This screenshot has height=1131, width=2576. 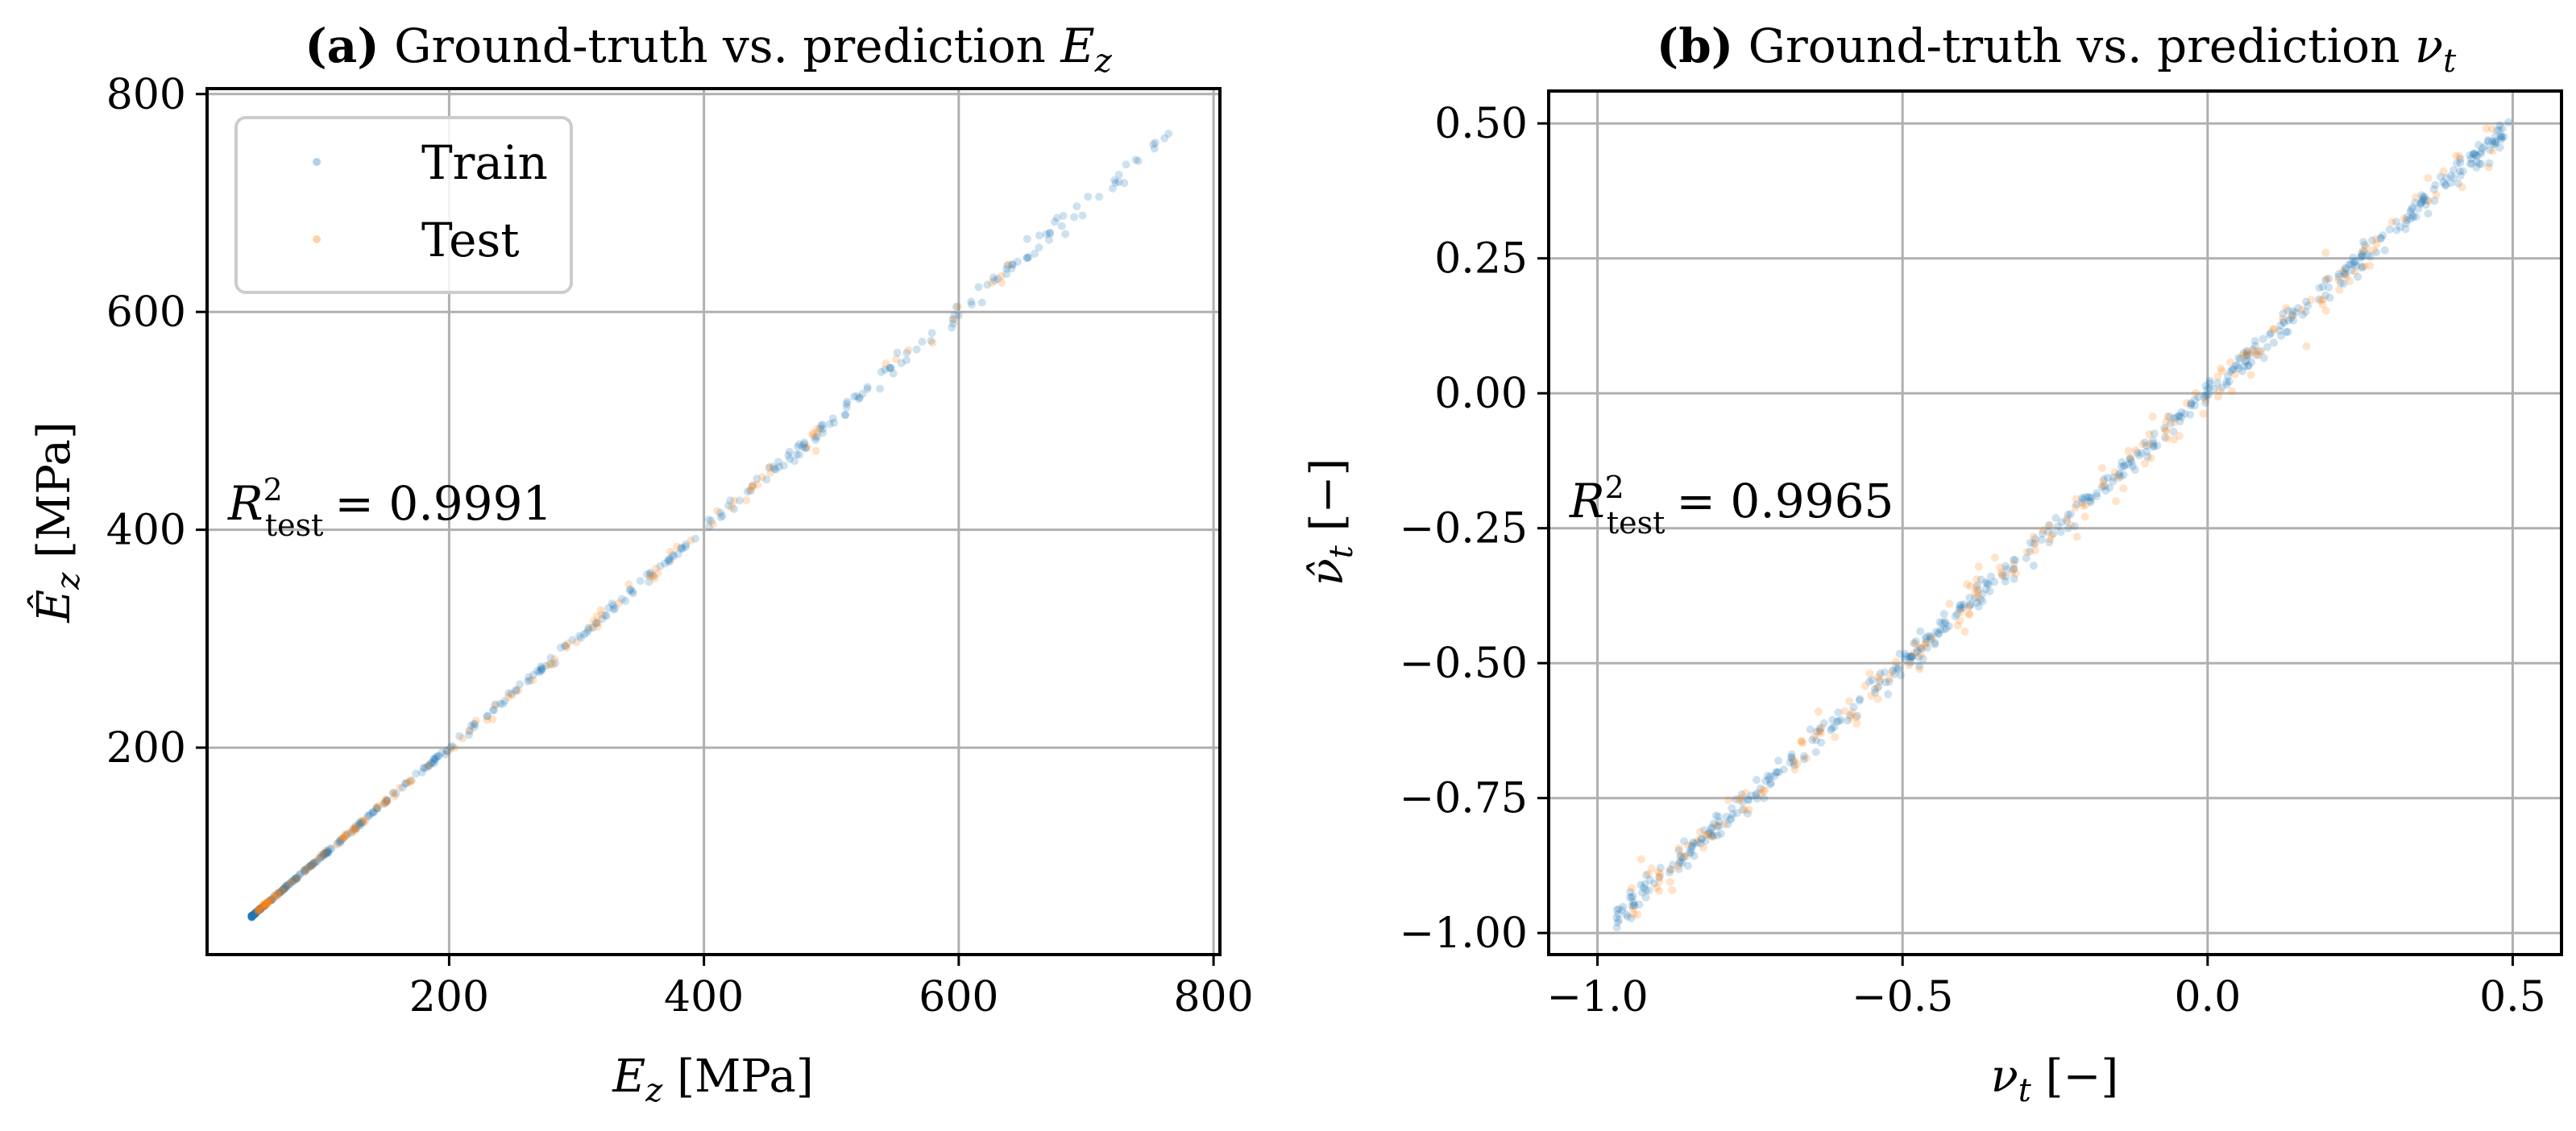 I want to click on y-tick-label: 400, so click(x=146, y=531).